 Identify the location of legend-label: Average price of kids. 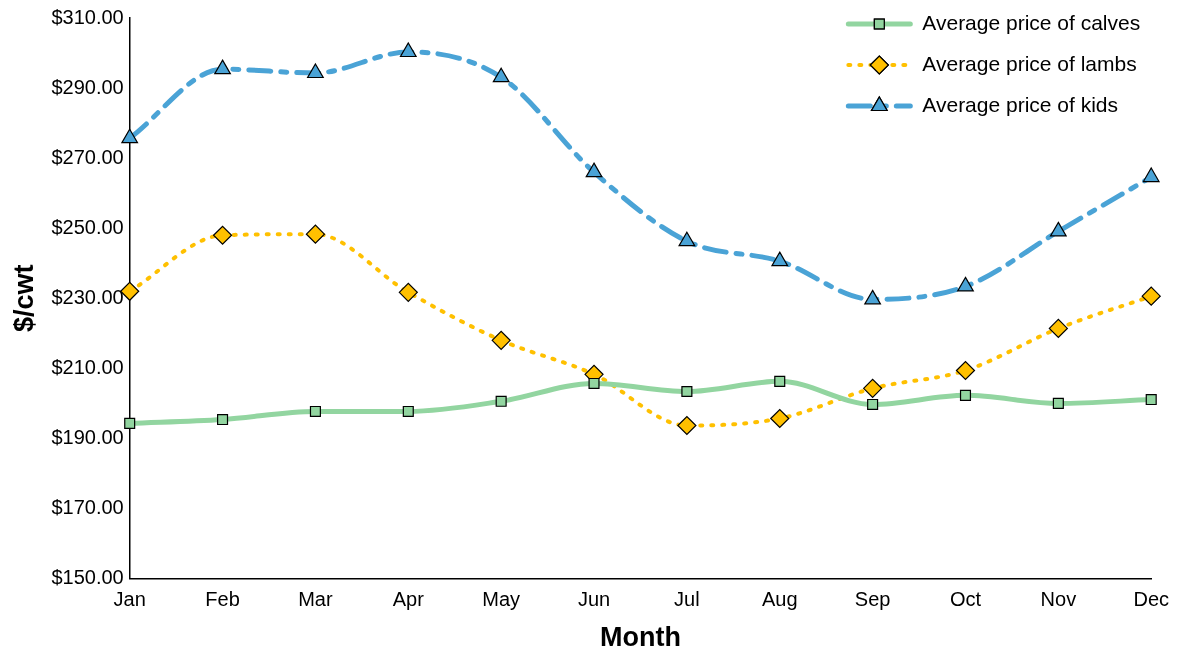
(1020, 104).